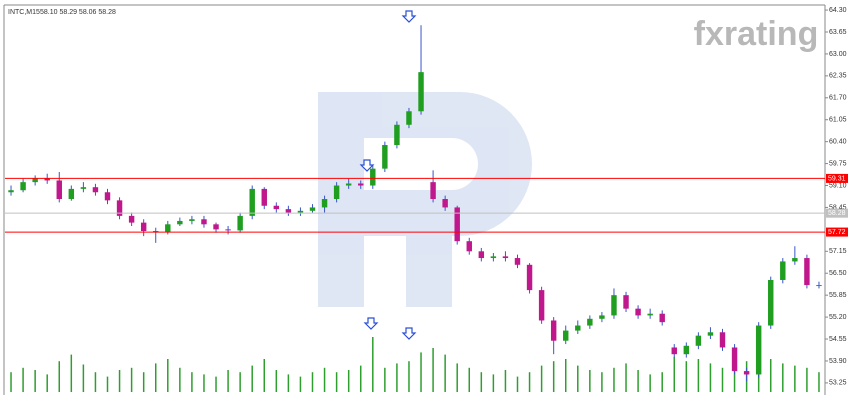 Image resolution: width=850 pixels, height=405 pixels. What do you see at coordinates (838, 76) in the screenshot?
I see `y-tick-label: 62.35` at bounding box center [838, 76].